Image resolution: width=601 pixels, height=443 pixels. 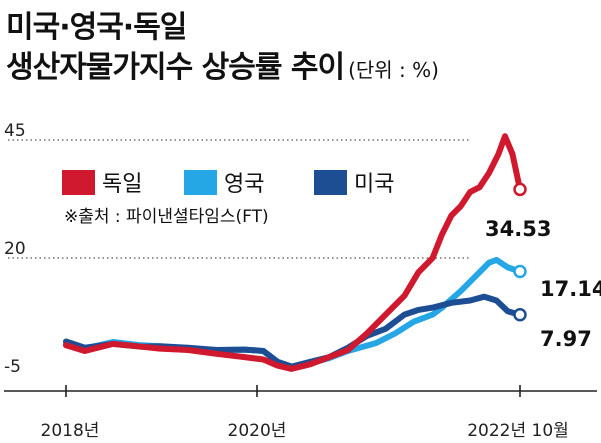 What do you see at coordinates (570, 289) in the screenshot?
I see `series-end-label: 17.14` at bounding box center [570, 289].